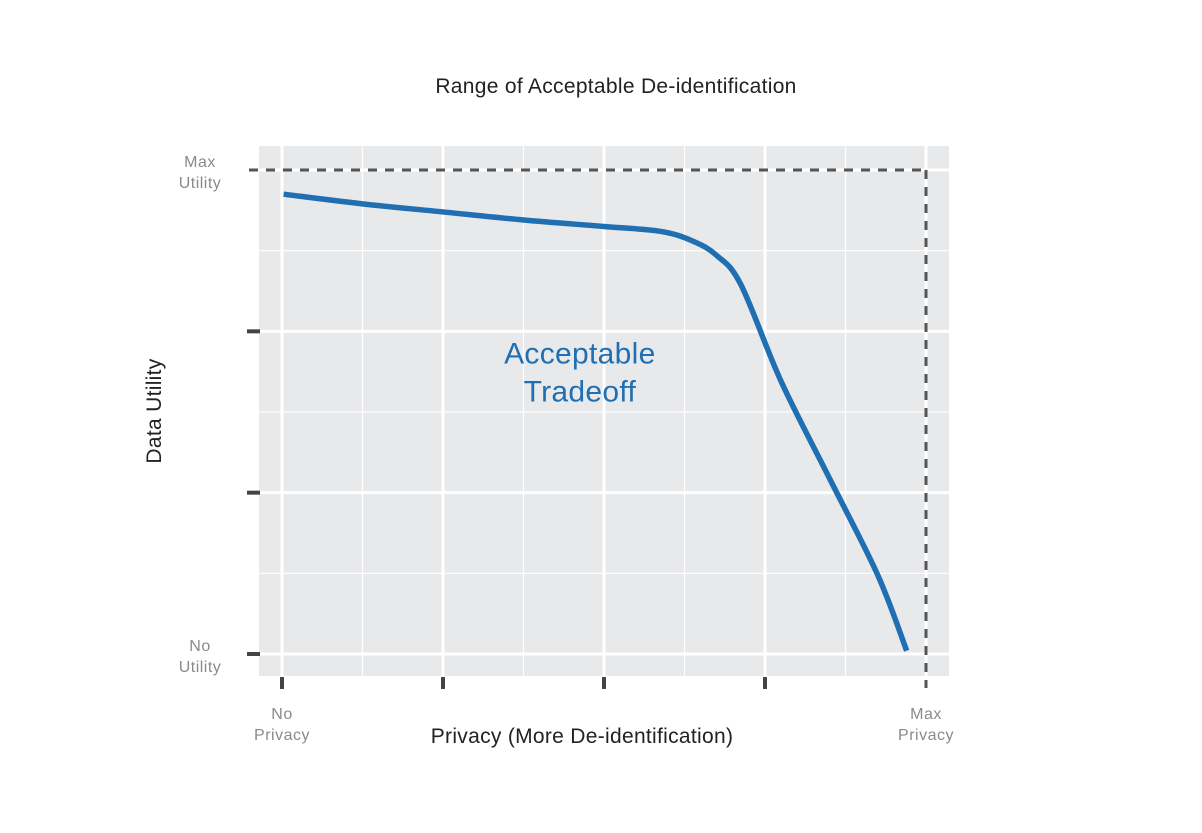 This screenshot has width=1202, height=833. I want to click on y-axis-title: Data Utility, so click(154, 410).